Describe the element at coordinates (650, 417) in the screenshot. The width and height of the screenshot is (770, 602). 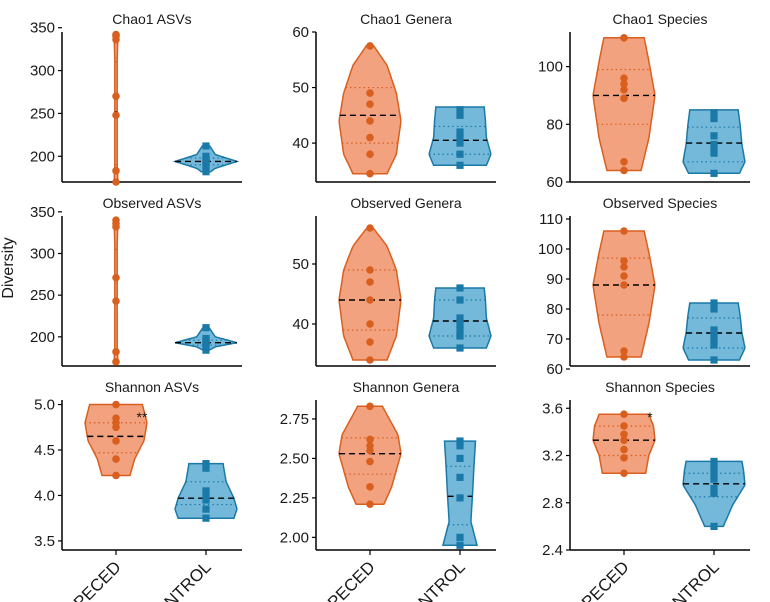
I see `significance-marker: *` at that location.